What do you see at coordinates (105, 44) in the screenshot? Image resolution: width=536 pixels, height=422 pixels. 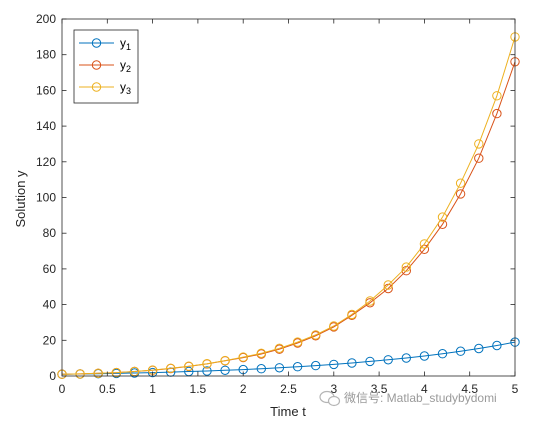 I see `legend-entry-y1: y1` at bounding box center [105, 44].